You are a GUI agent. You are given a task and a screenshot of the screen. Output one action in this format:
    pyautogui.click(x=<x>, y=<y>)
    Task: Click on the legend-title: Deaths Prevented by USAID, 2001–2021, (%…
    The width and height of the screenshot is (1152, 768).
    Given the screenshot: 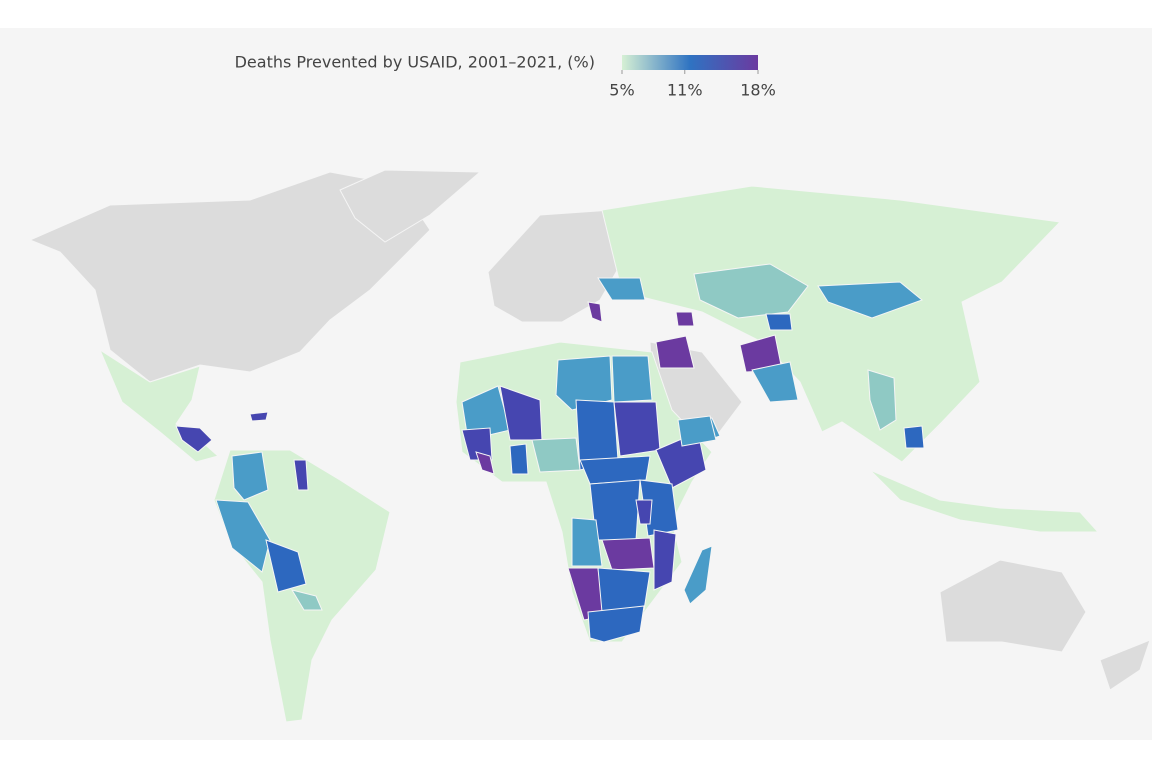 What is the action you would take?
    pyautogui.click(x=415, y=62)
    